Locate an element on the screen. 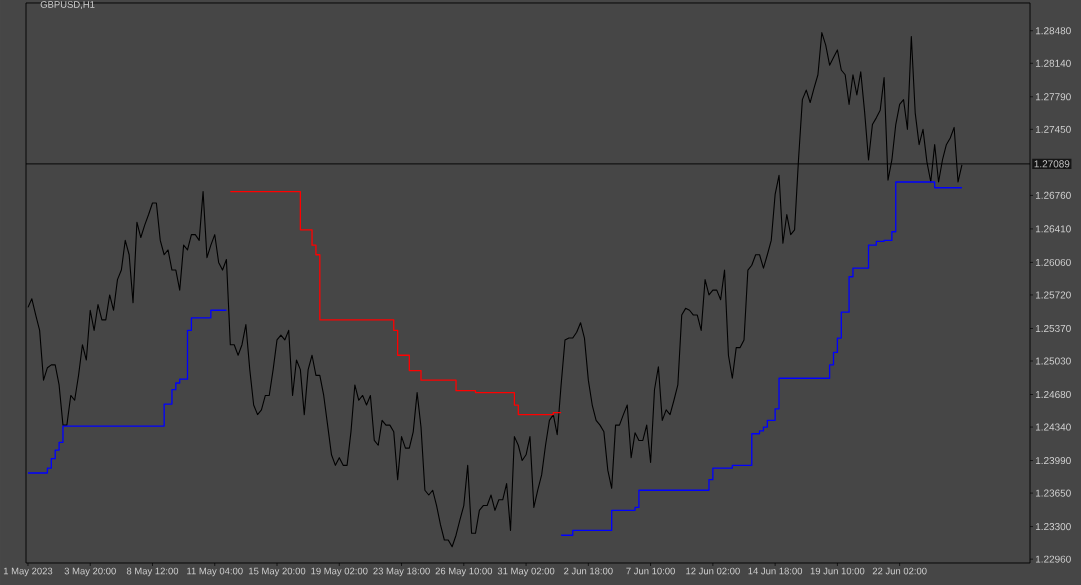 The height and width of the screenshot is (585, 1081). x-tick-label: 23 May 18:00 is located at coordinates (401, 572).